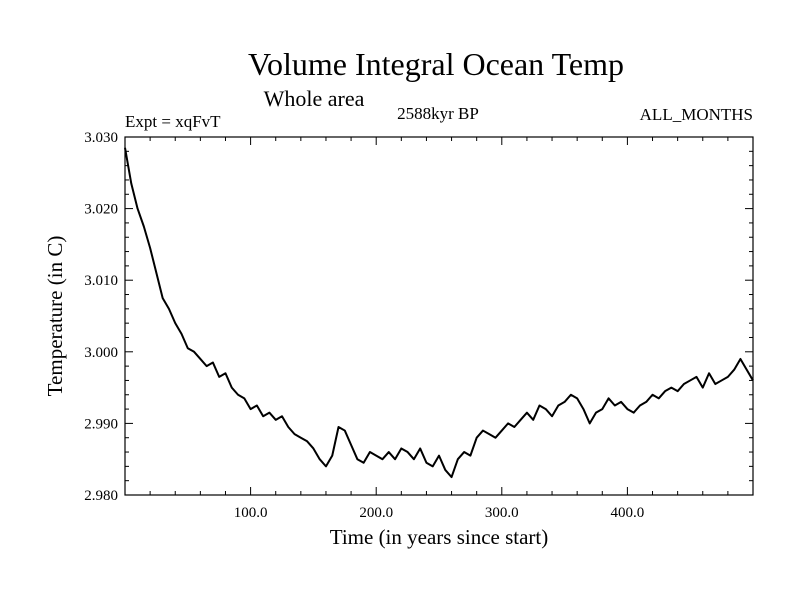 The image size is (800, 600). I want to click on y-tick-label: 3.020, so click(101, 210).